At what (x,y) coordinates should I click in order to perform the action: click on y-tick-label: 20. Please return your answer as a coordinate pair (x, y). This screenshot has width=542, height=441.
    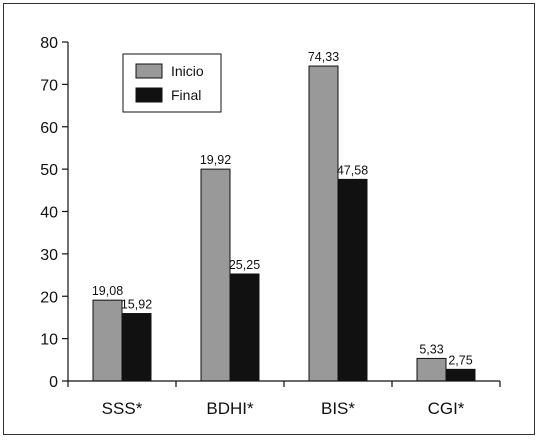
    Looking at the image, I should click on (49, 297).